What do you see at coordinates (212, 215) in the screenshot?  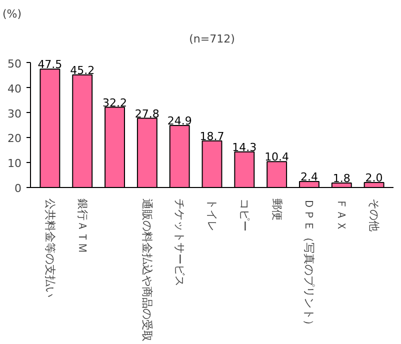 I see `x-tick-label: トイレ` at bounding box center [212, 215].